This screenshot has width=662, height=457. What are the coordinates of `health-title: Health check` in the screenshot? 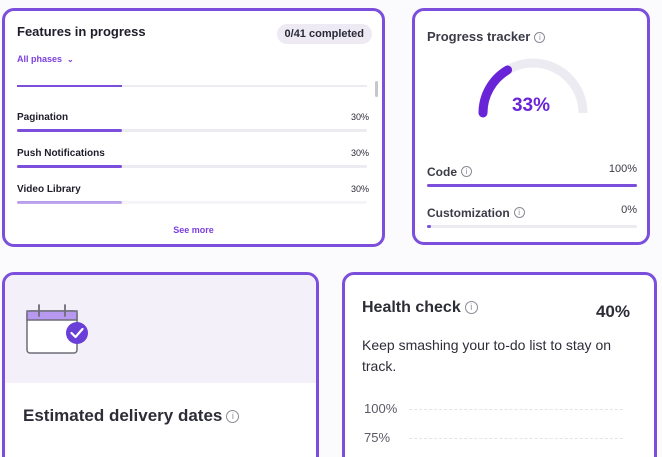 It's located at (411, 307).